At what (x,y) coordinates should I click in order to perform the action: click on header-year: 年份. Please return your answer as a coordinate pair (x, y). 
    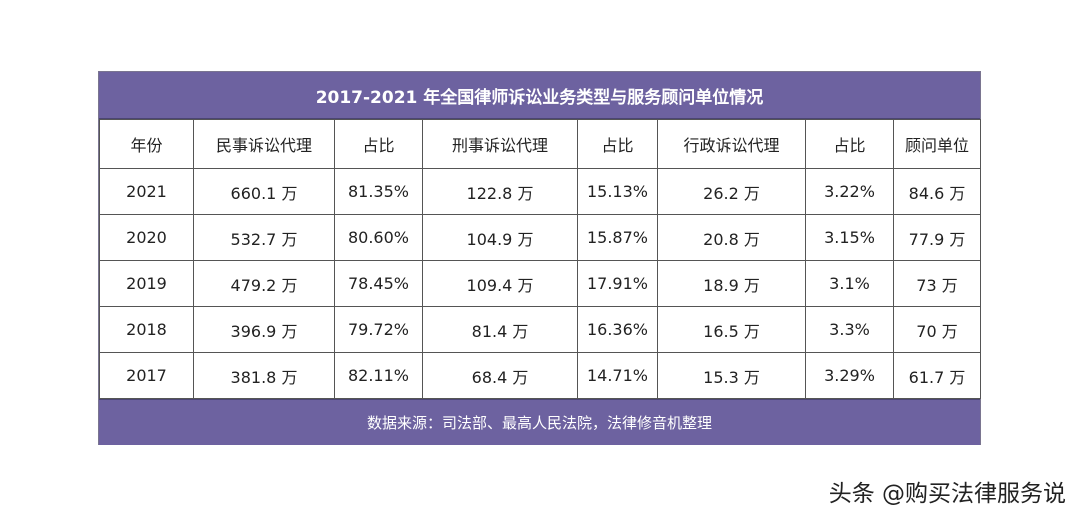
    Looking at the image, I should click on (146, 144).